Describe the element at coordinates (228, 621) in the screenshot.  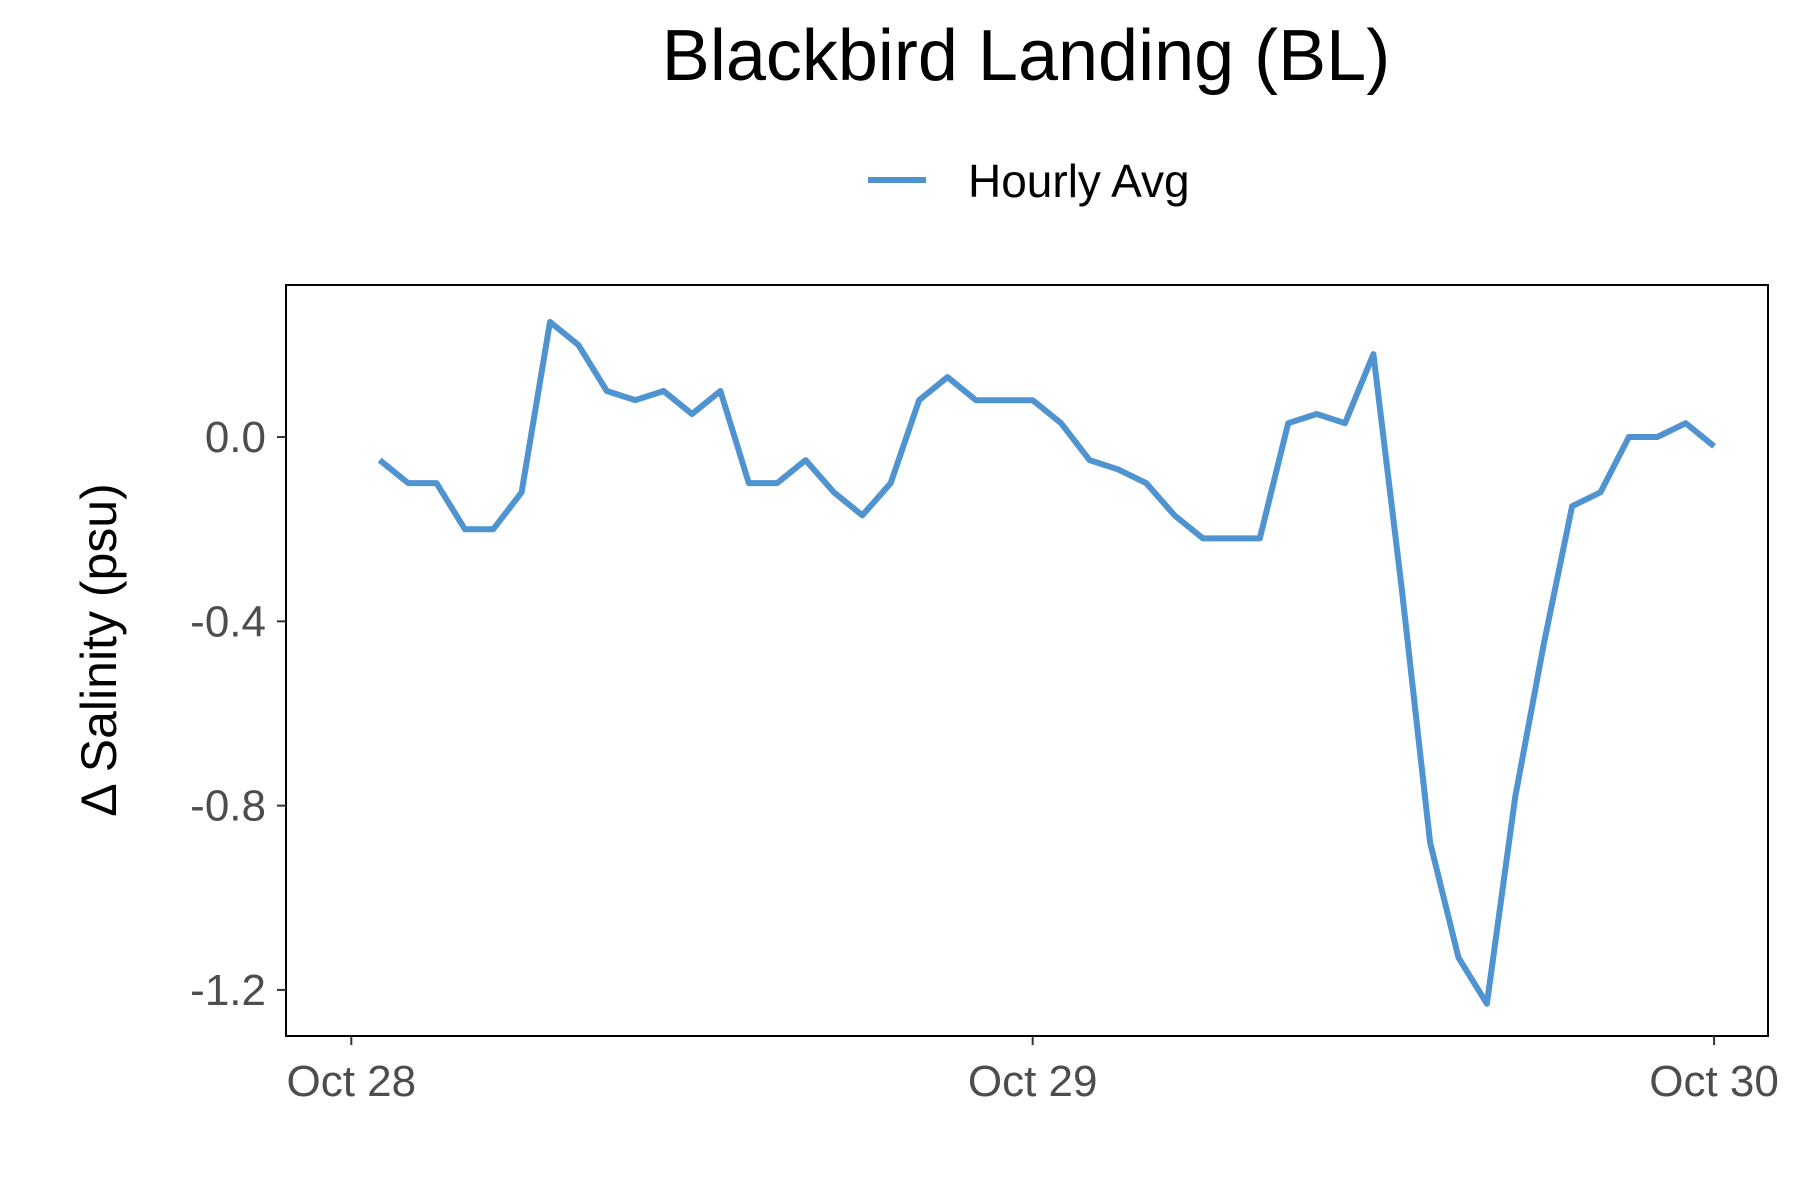
I see `y-tick-label: -0.4` at that location.